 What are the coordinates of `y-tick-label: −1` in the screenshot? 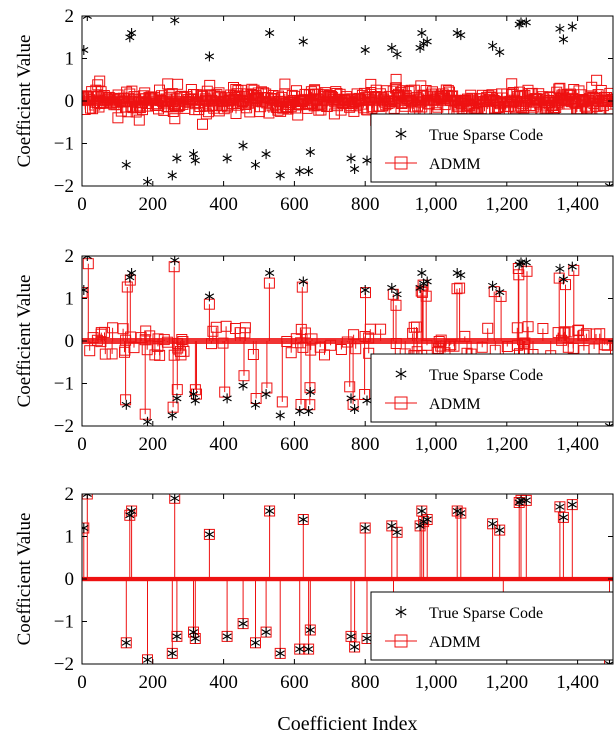 It's located at (64, 384).